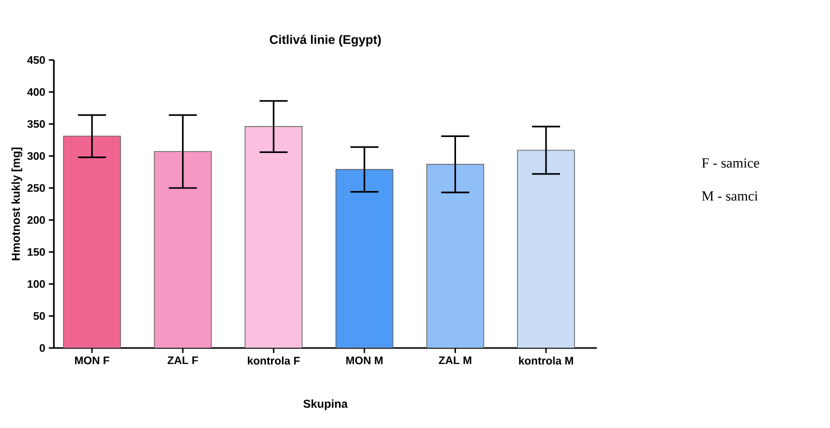 The width and height of the screenshot is (830, 428). Describe the element at coordinates (731, 163) in the screenshot. I see `text: F - samice` at that location.